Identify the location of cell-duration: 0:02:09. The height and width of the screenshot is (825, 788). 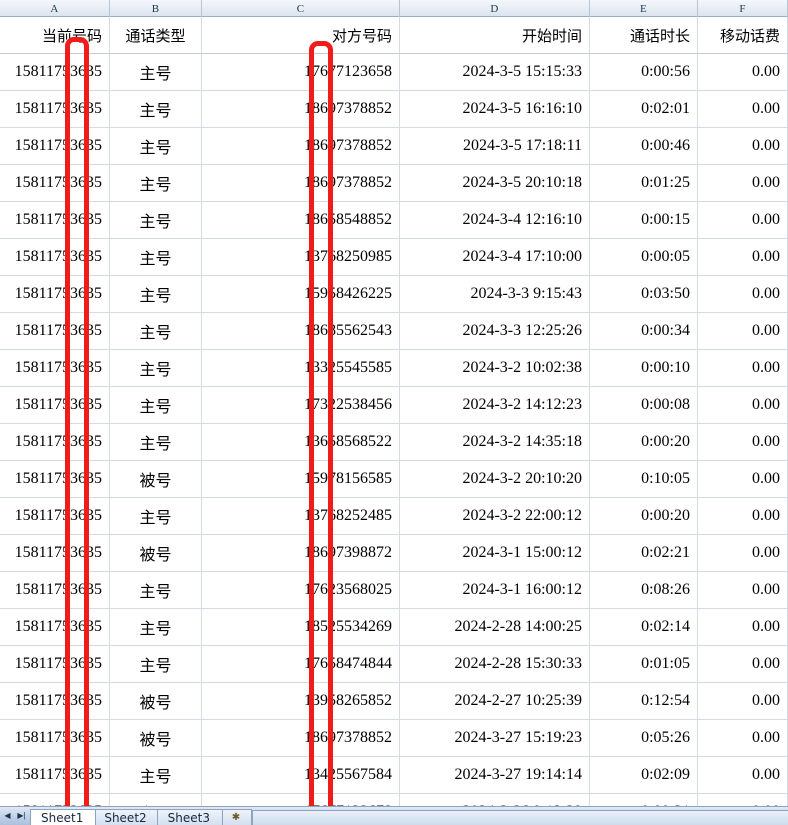
(644, 775).